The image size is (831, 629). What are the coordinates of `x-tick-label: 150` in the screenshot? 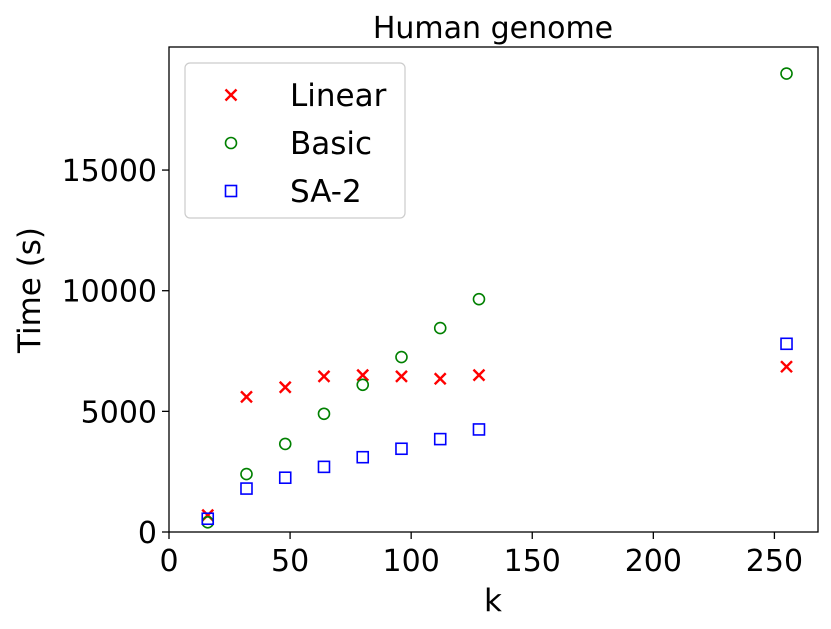 It's located at (532, 561).